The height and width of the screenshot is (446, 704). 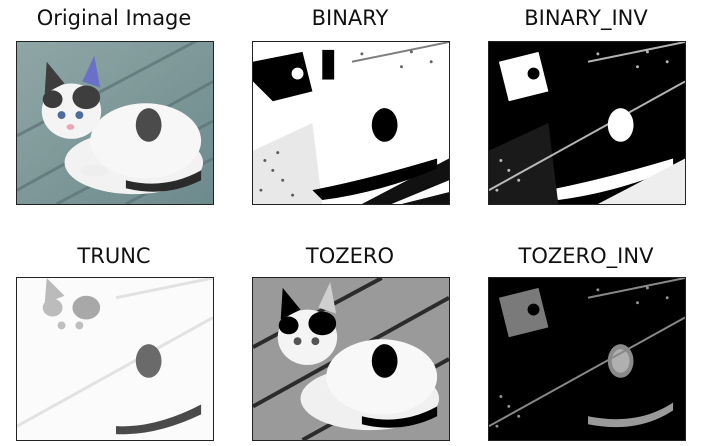 I want to click on image-tozero, so click(x=351, y=359).